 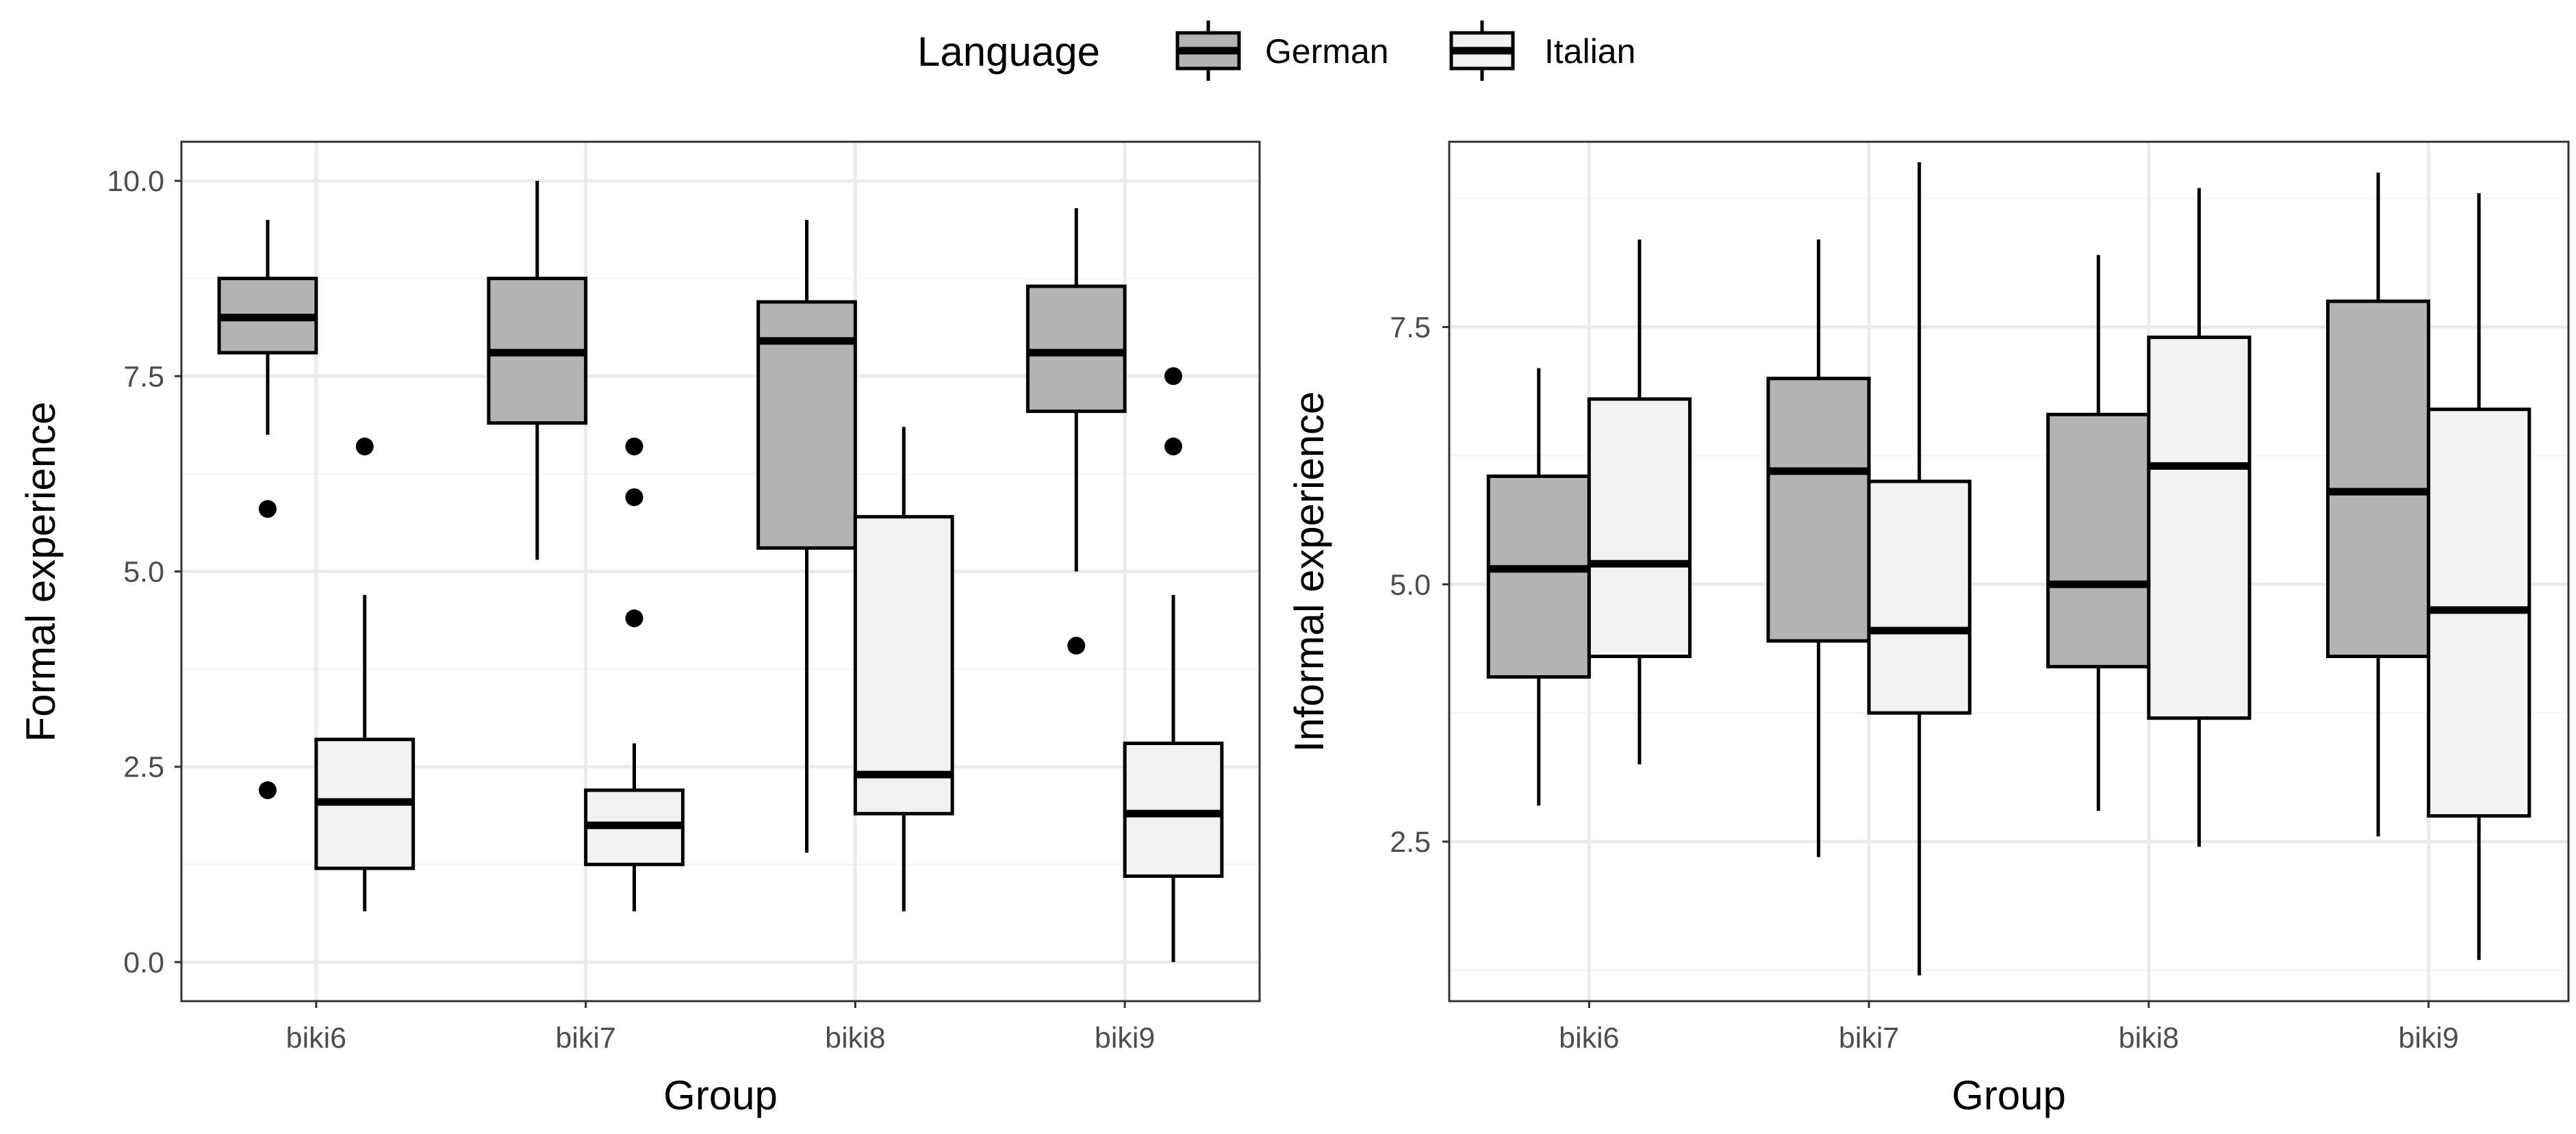 I want to click on legend: Language German Italian, so click(x=1276, y=51).